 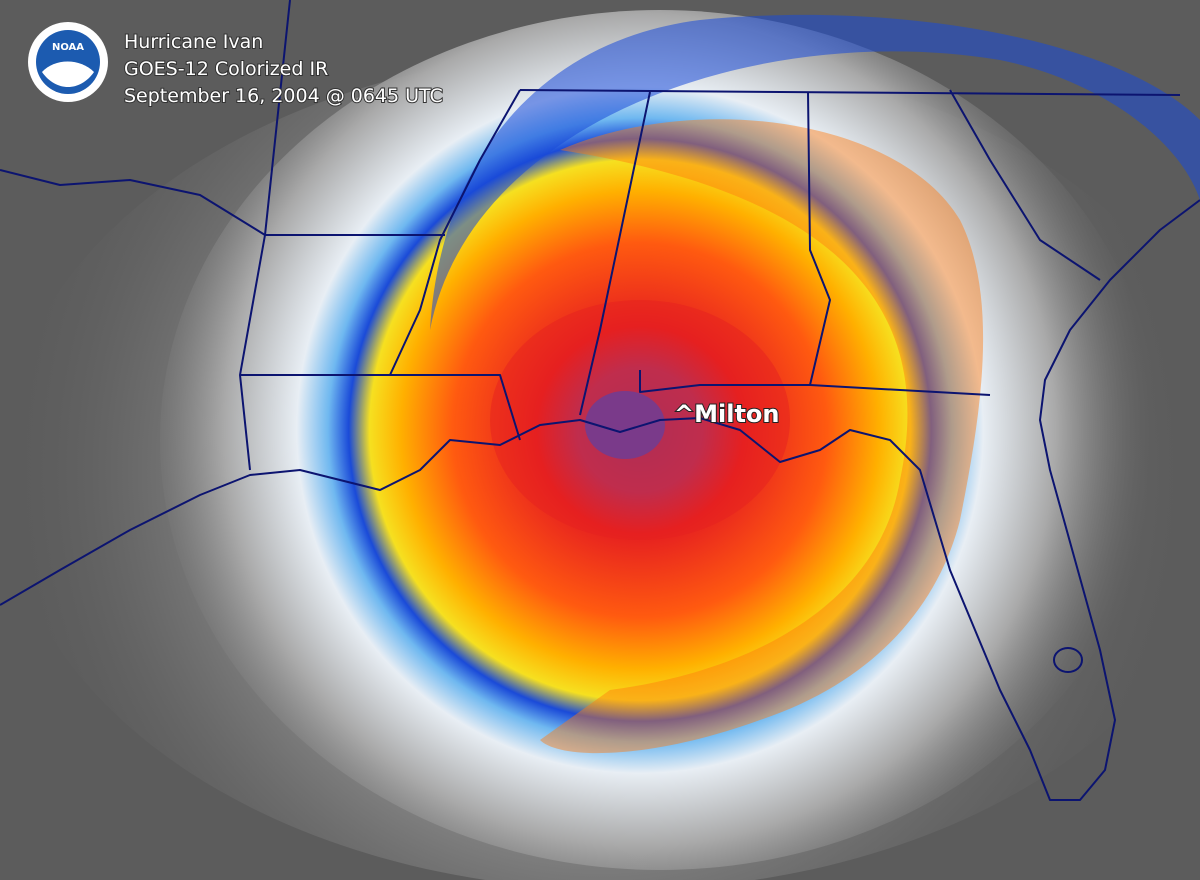 I want to click on subtitle: GOES-12 Colorized IR, so click(x=226, y=69).